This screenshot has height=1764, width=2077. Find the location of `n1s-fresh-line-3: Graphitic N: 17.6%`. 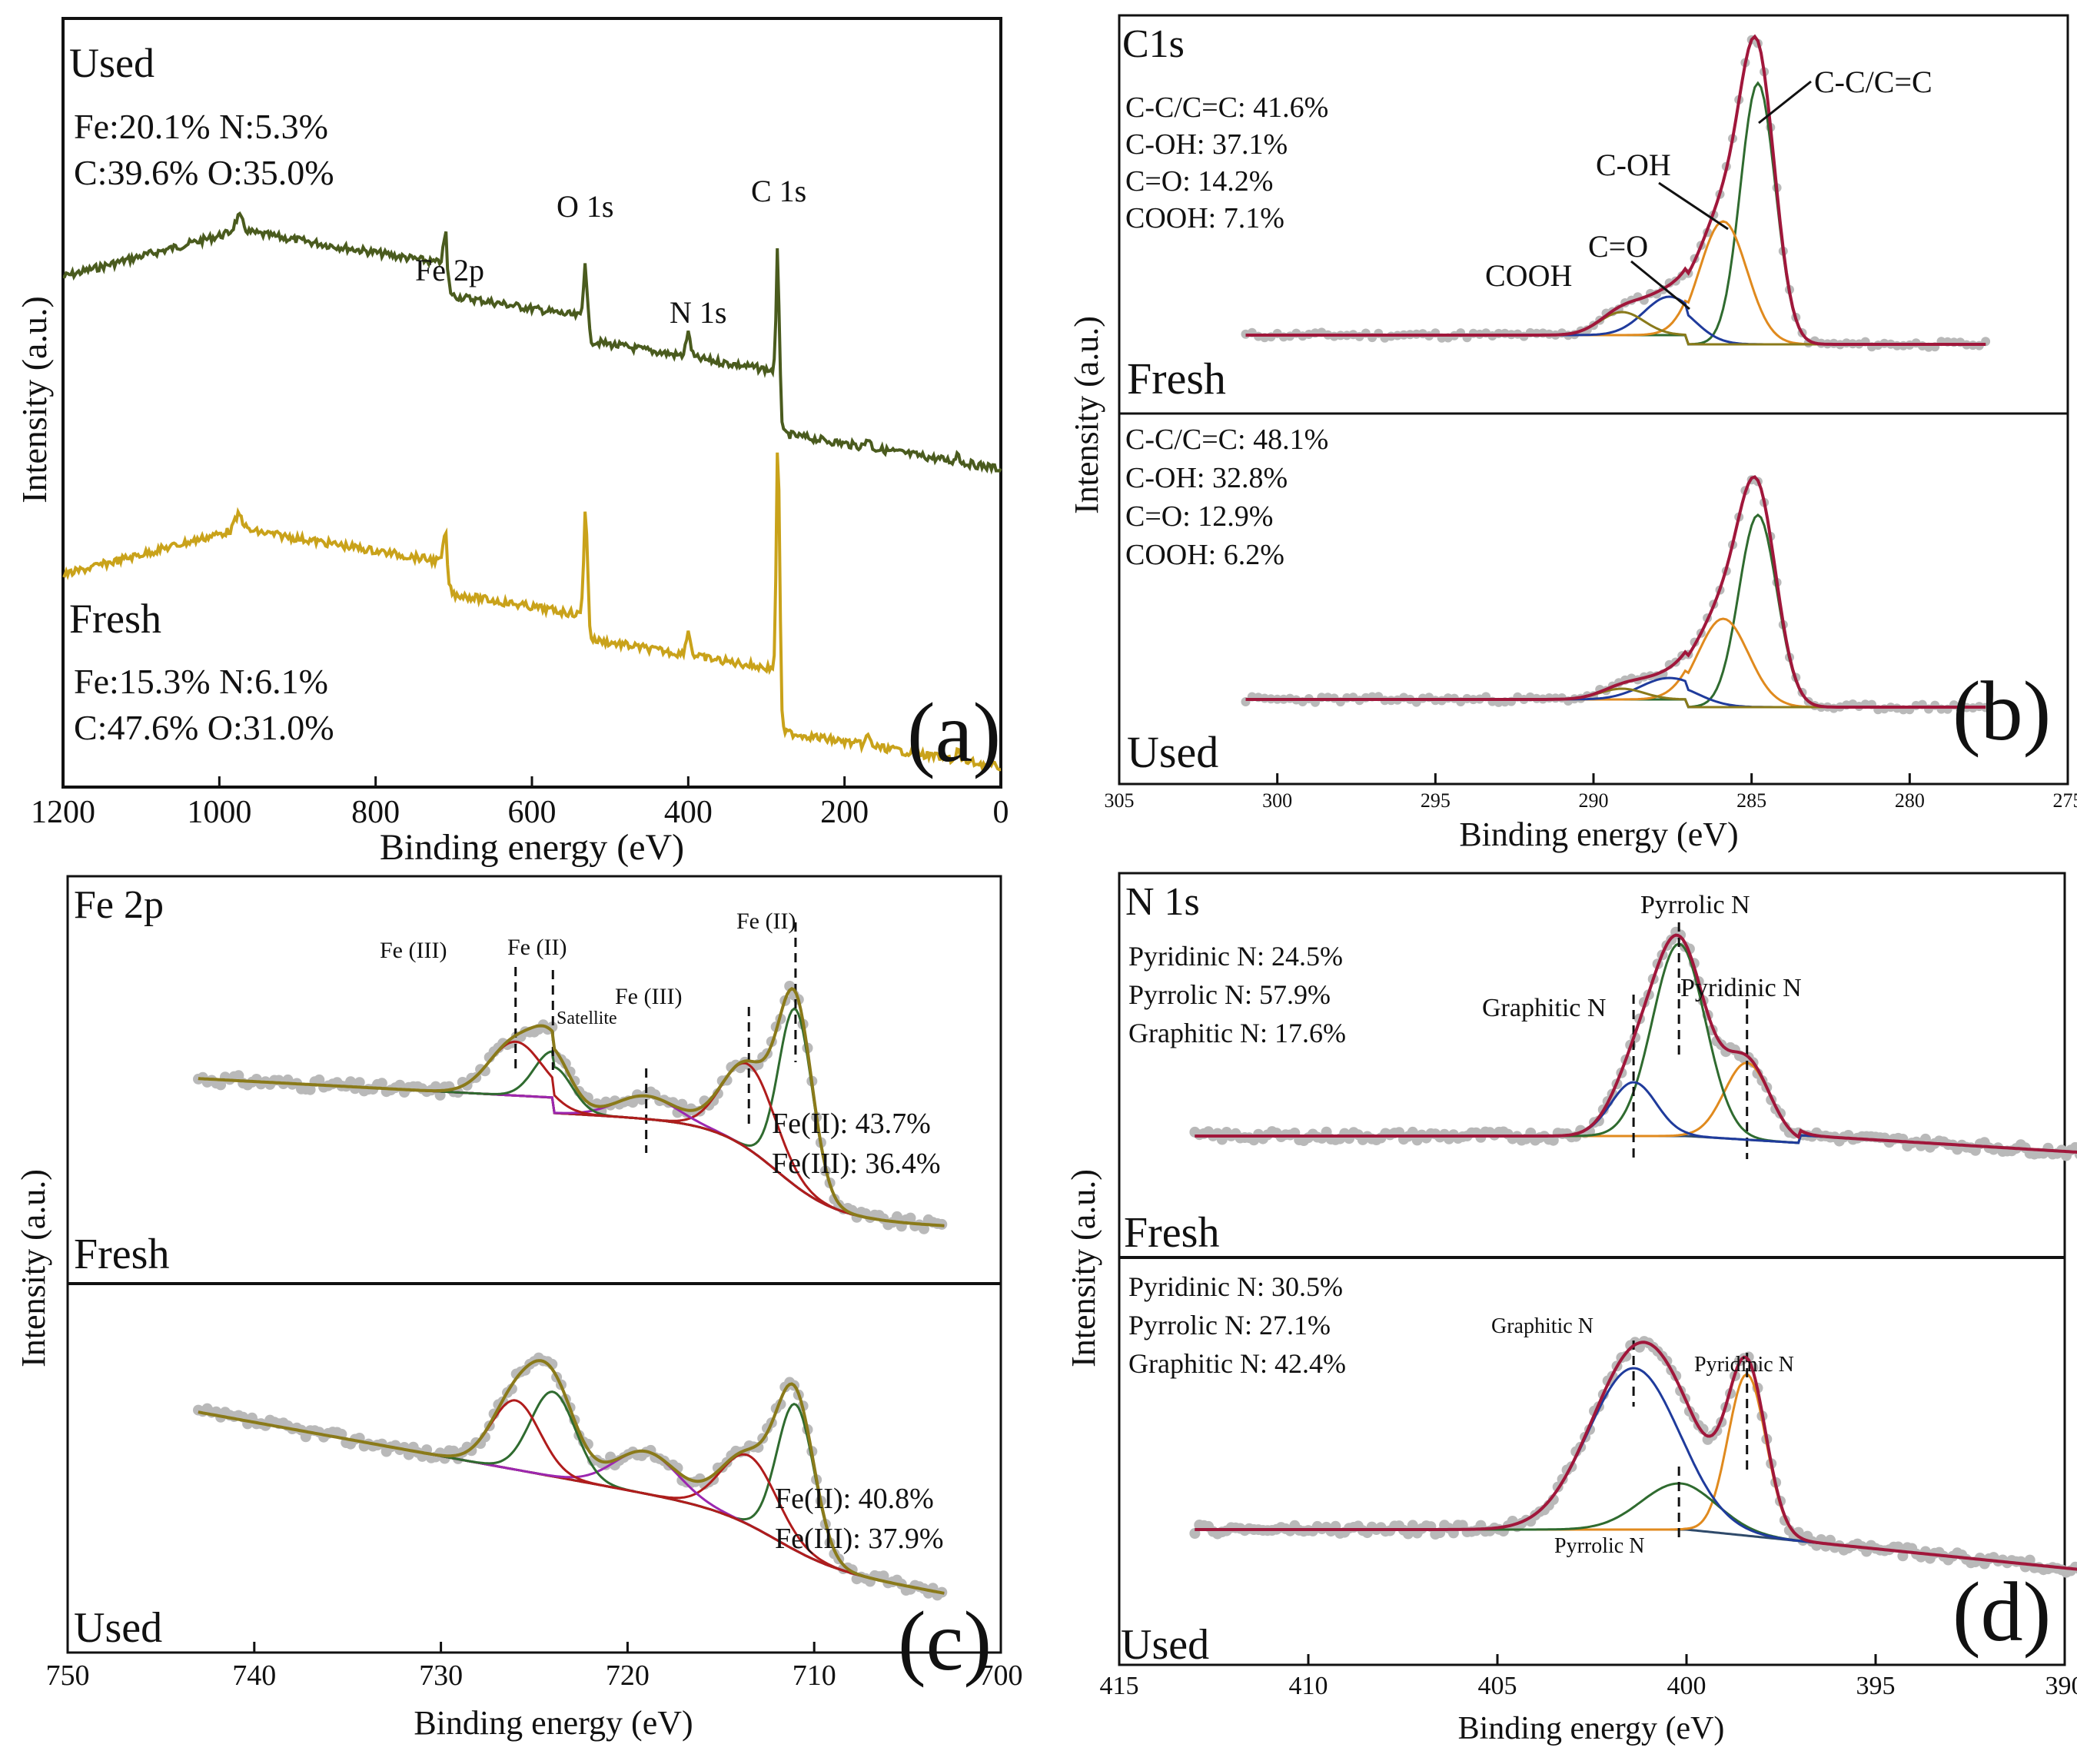

n1s-fresh-line-3: Graphitic N: 17.6% is located at coordinates (1237, 1033).